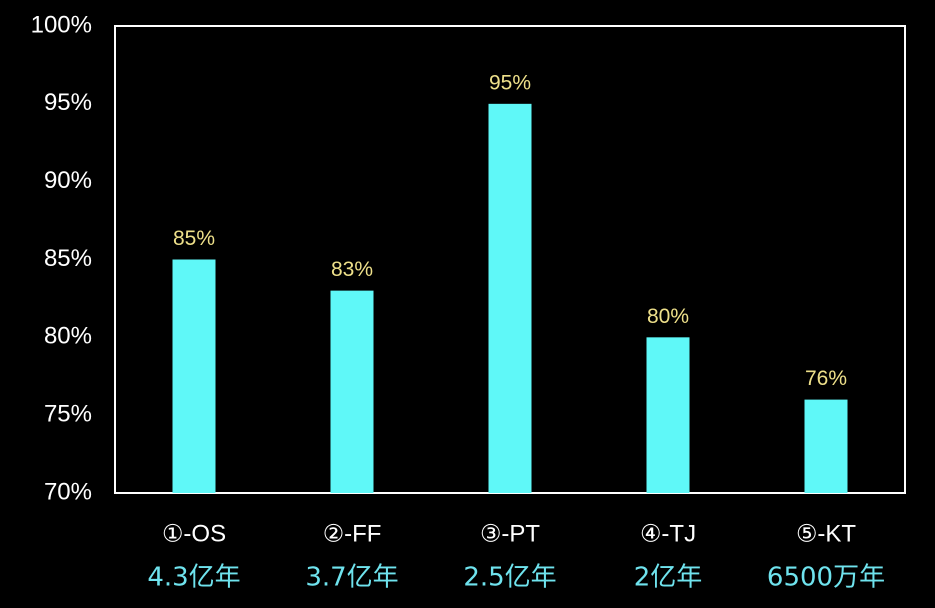 Image resolution: width=935 pixels, height=608 pixels. I want to click on x-tick-label: ②-FF, so click(352, 533).